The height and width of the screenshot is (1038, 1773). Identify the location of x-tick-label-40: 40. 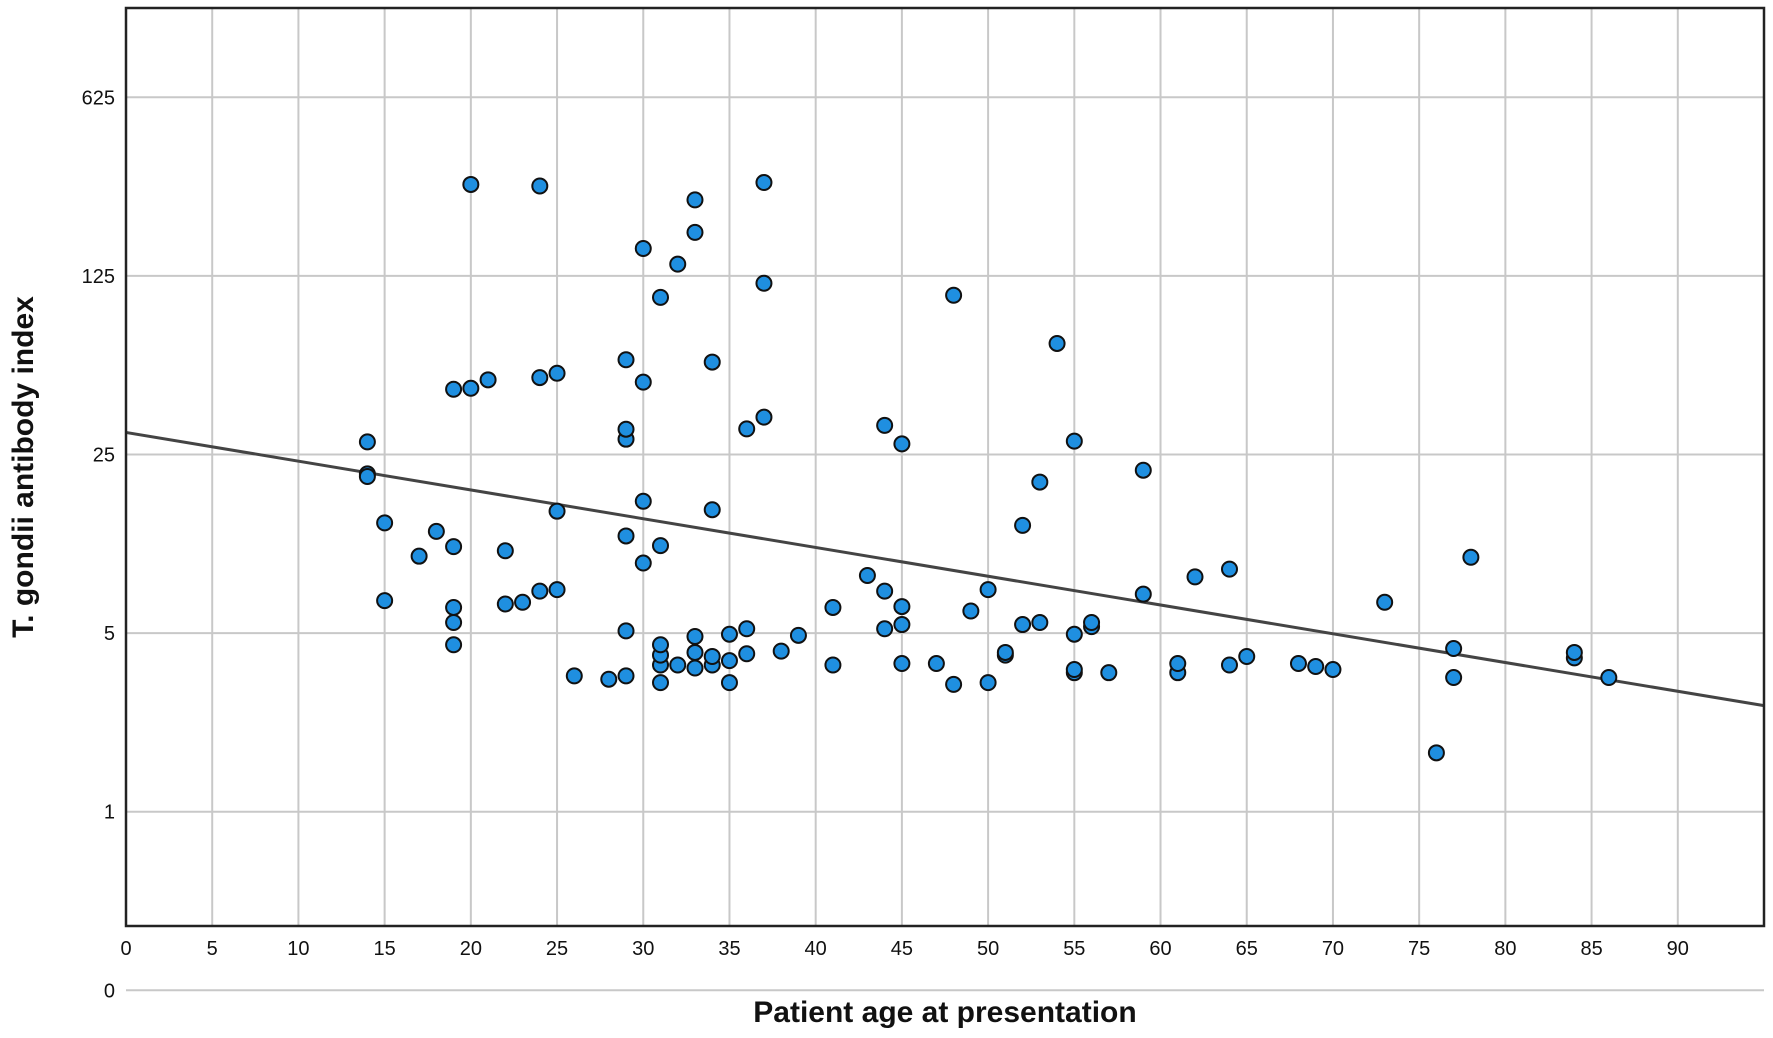
(816, 949).